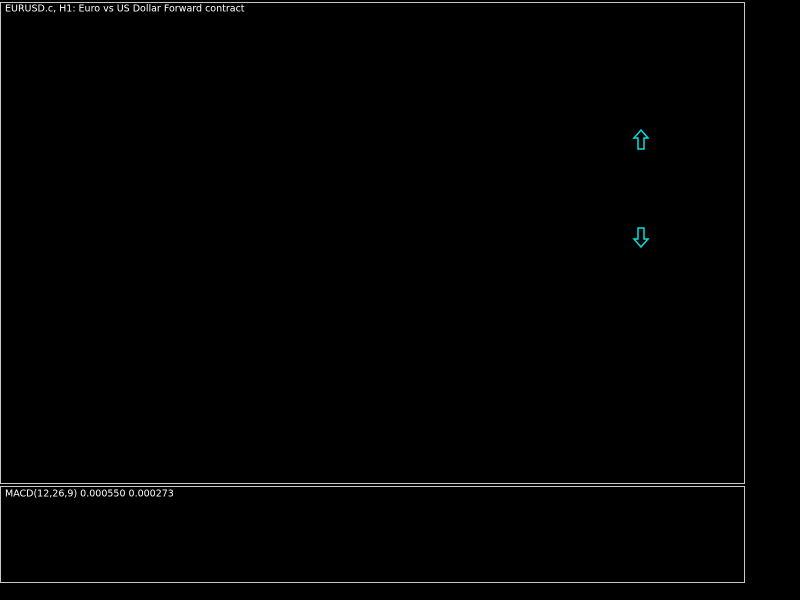  I want to click on down-arrow, so click(641, 238).